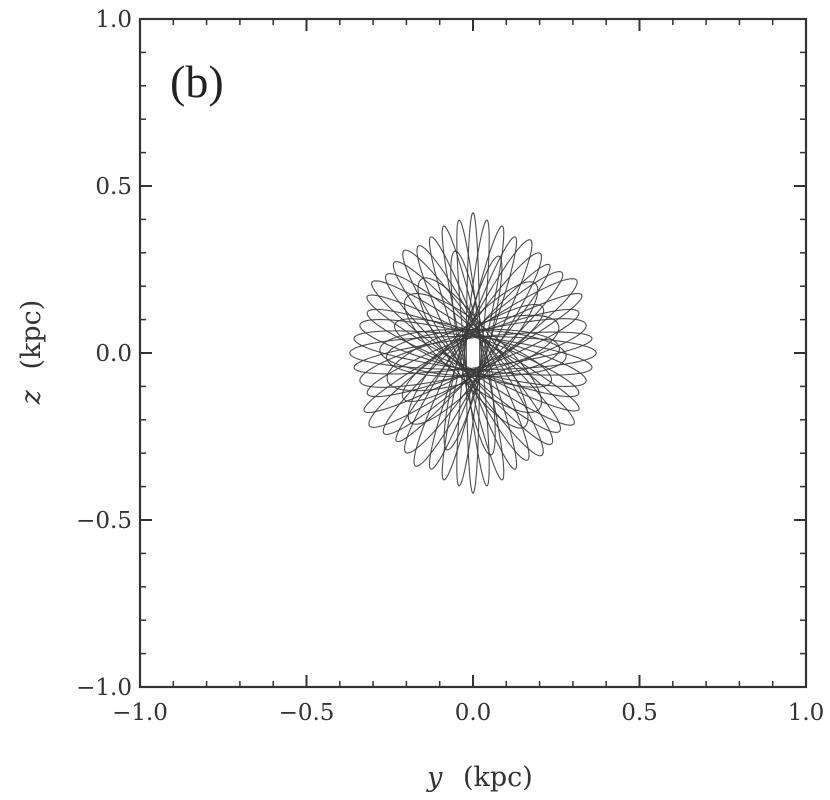  What do you see at coordinates (197, 81) in the screenshot?
I see `panel-label: (b)` at bounding box center [197, 81].